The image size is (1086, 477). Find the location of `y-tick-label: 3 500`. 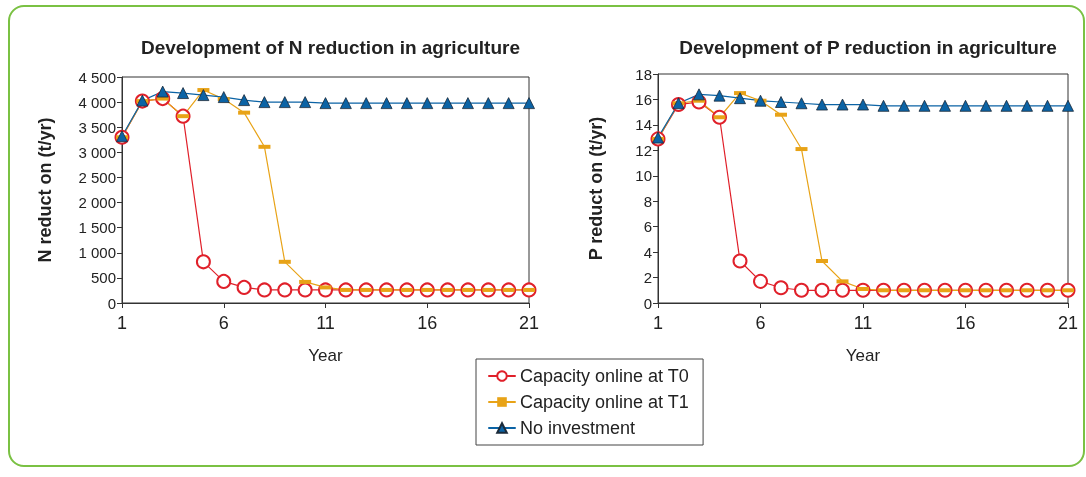

y-tick-label: 3 500 is located at coordinates (97, 127).